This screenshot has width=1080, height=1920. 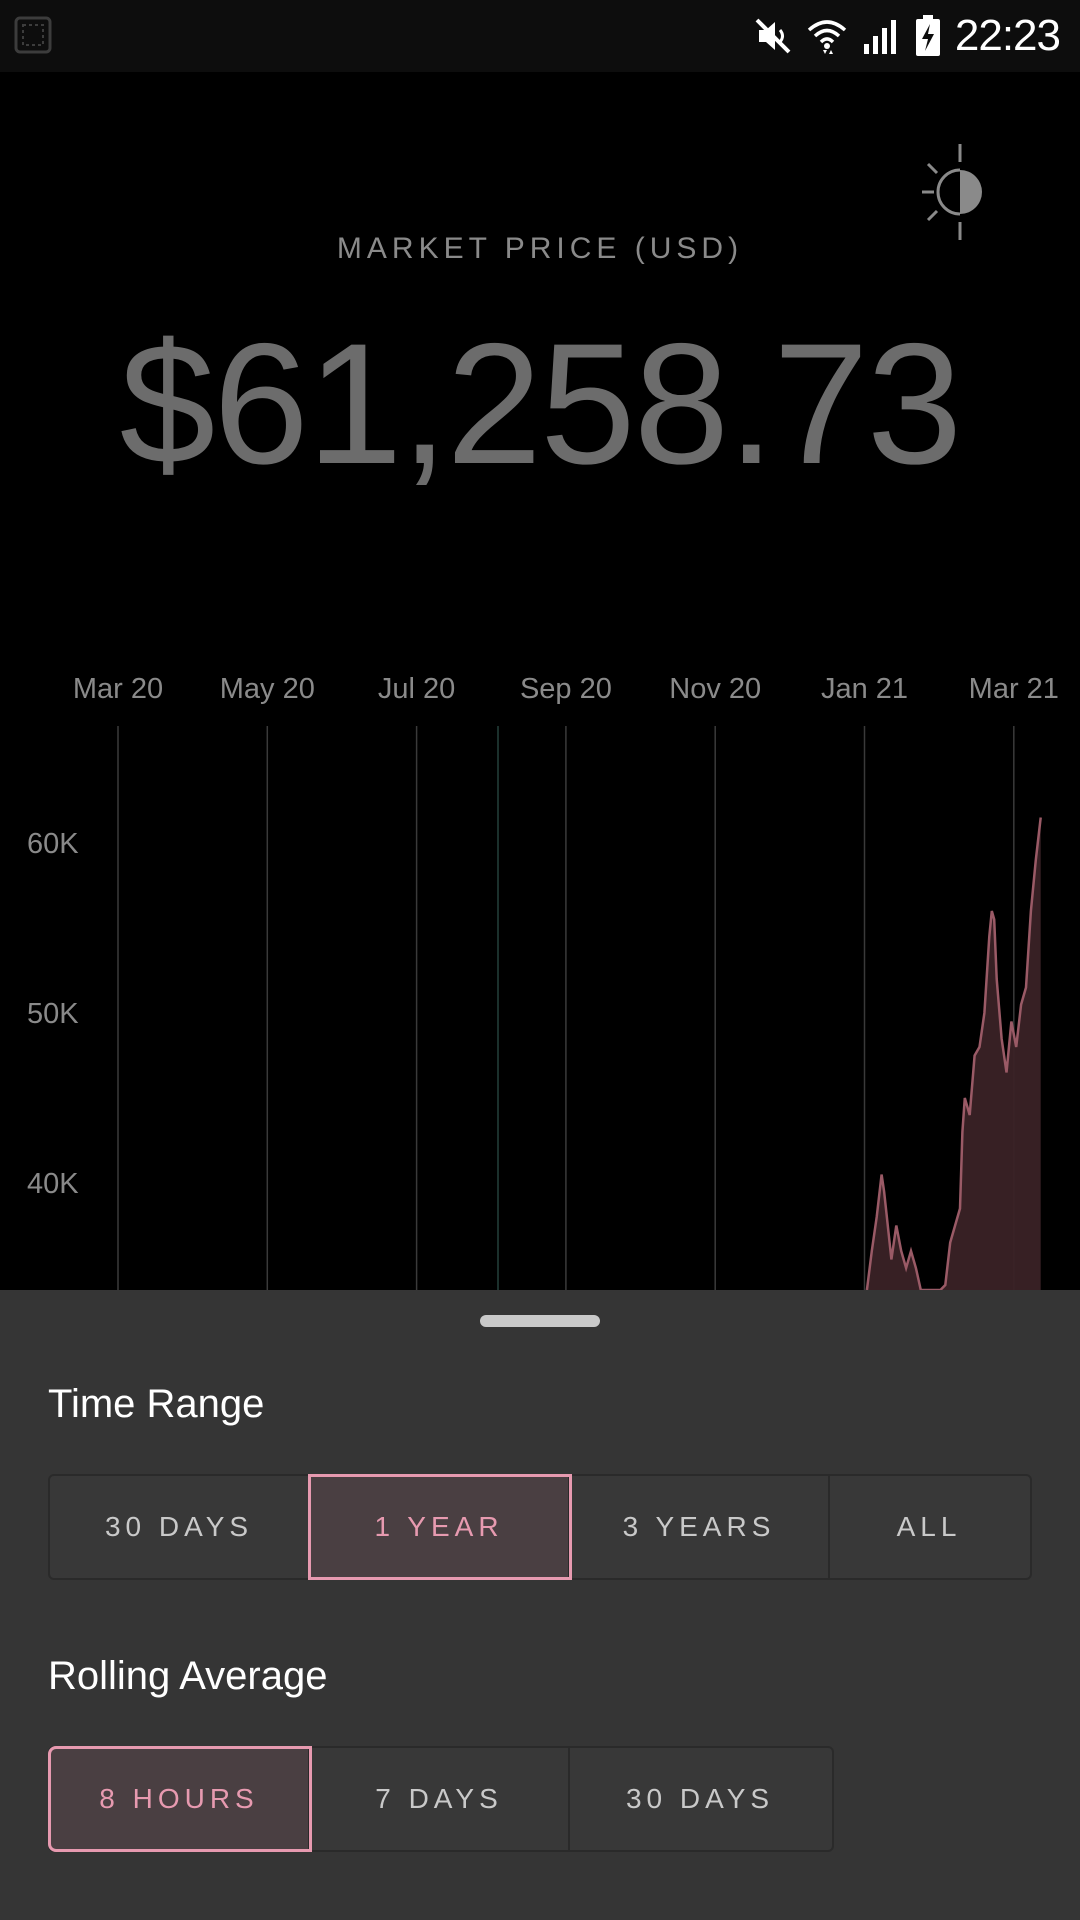 I want to click on mute-icon, so click(x=773, y=36).